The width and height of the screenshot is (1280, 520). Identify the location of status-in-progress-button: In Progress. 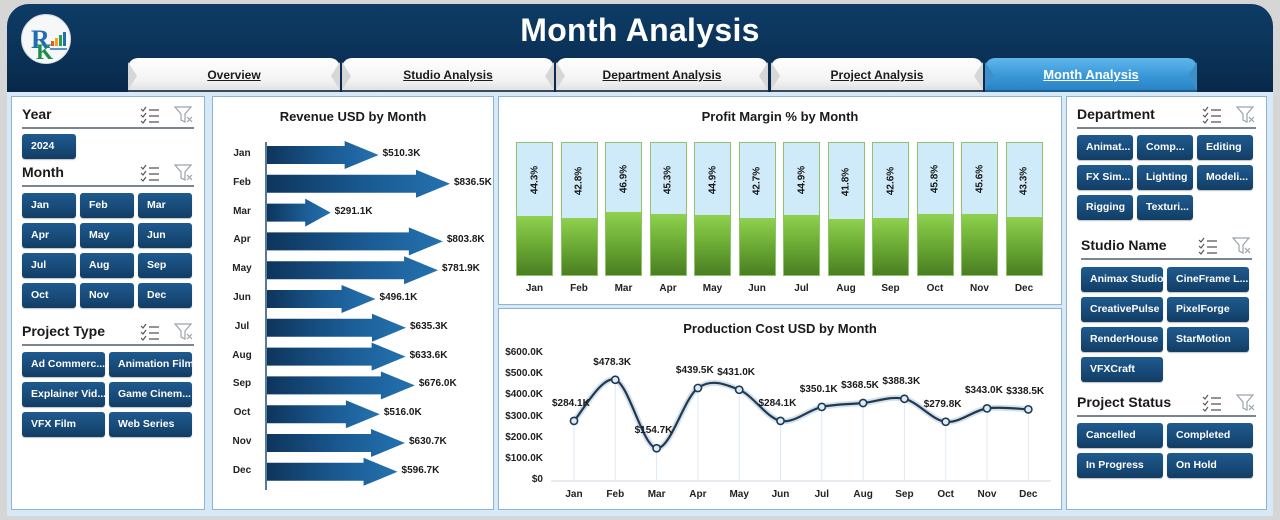
(1120, 465).